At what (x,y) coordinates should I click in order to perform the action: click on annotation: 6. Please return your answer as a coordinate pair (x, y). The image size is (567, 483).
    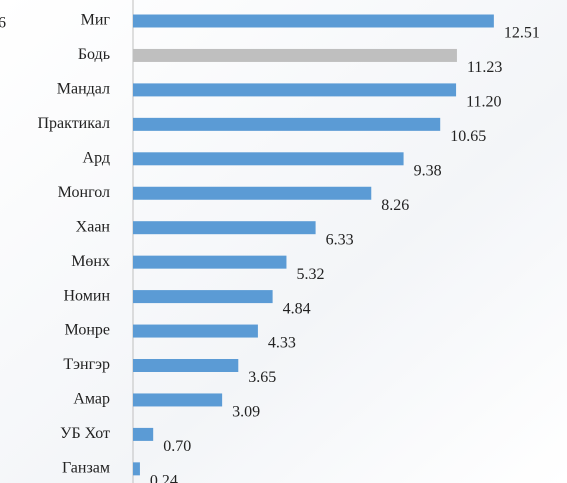
    Looking at the image, I should click on (3, 23).